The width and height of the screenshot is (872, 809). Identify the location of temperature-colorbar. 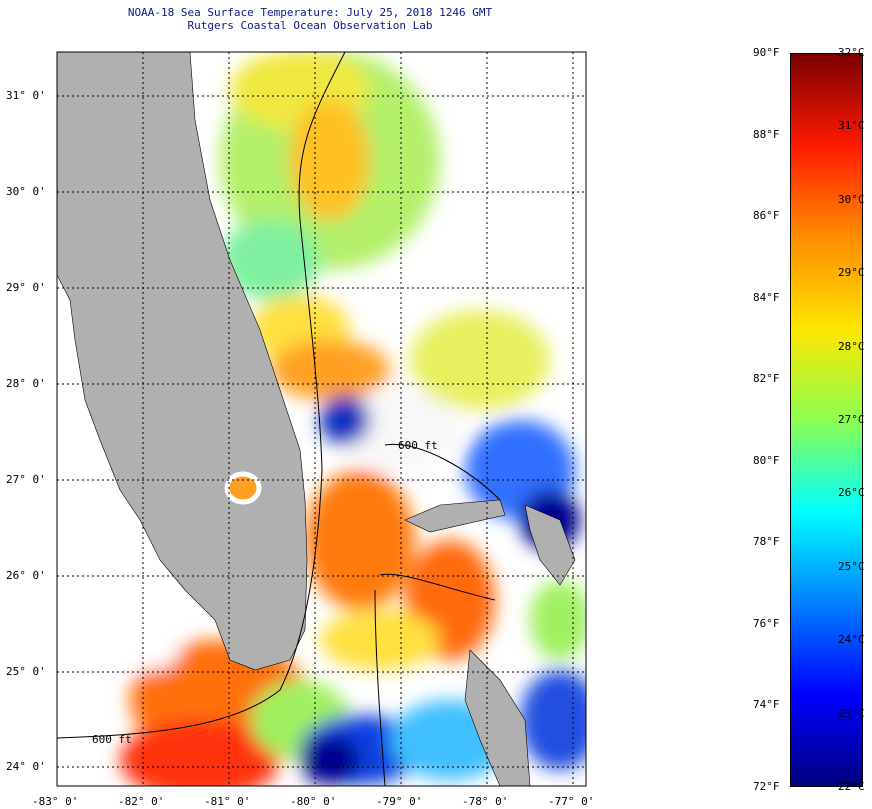
(826, 420).